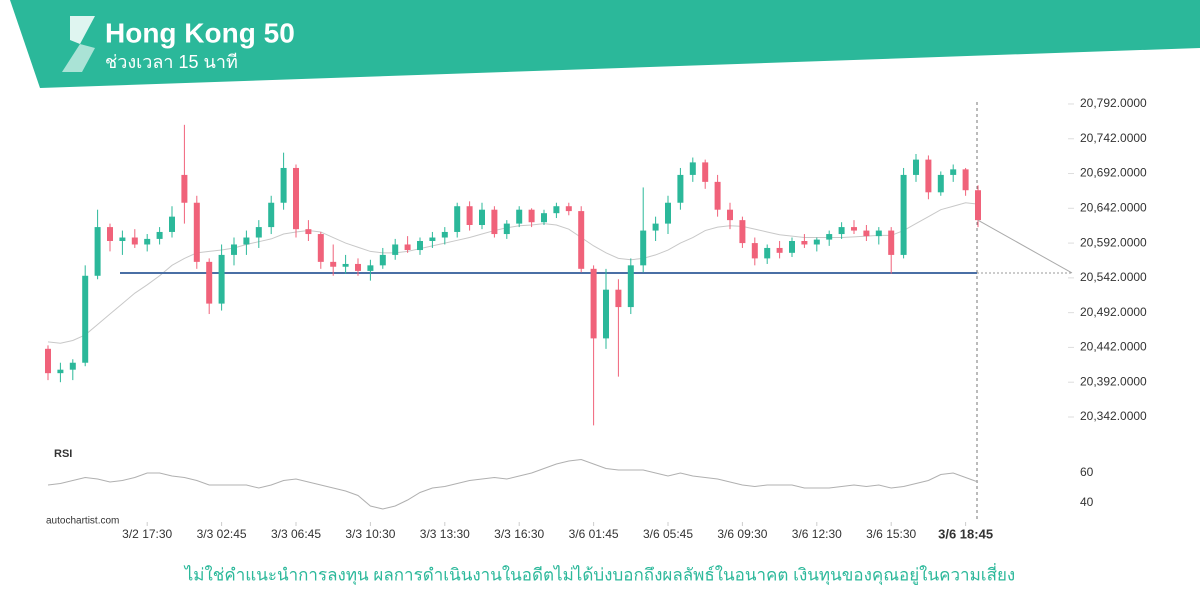 This screenshot has width=1200, height=605. What do you see at coordinates (513, 484) in the screenshot?
I see `rsi-line` at bounding box center [513, 484].